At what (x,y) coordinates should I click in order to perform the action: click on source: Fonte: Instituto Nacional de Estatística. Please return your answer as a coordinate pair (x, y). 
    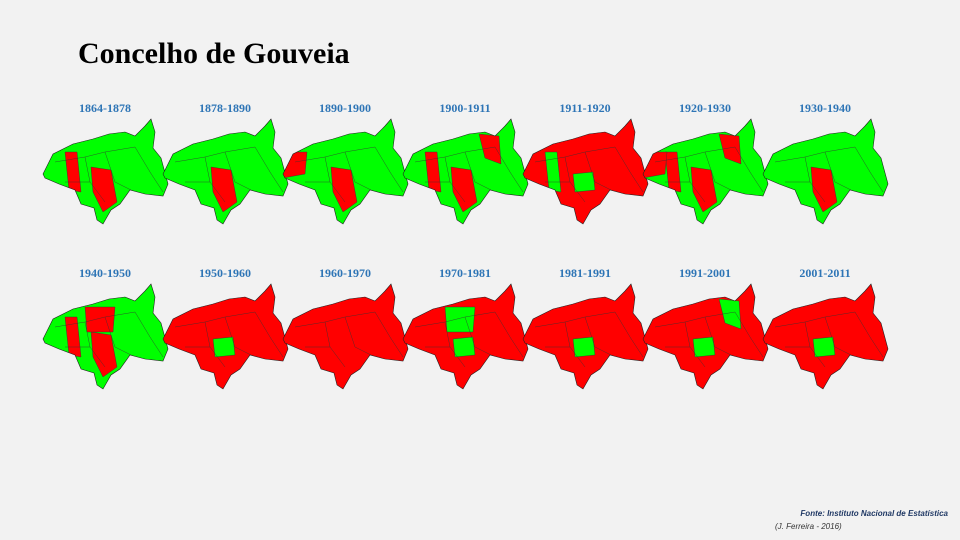
    Looking at the image, I should click on (874, 513).